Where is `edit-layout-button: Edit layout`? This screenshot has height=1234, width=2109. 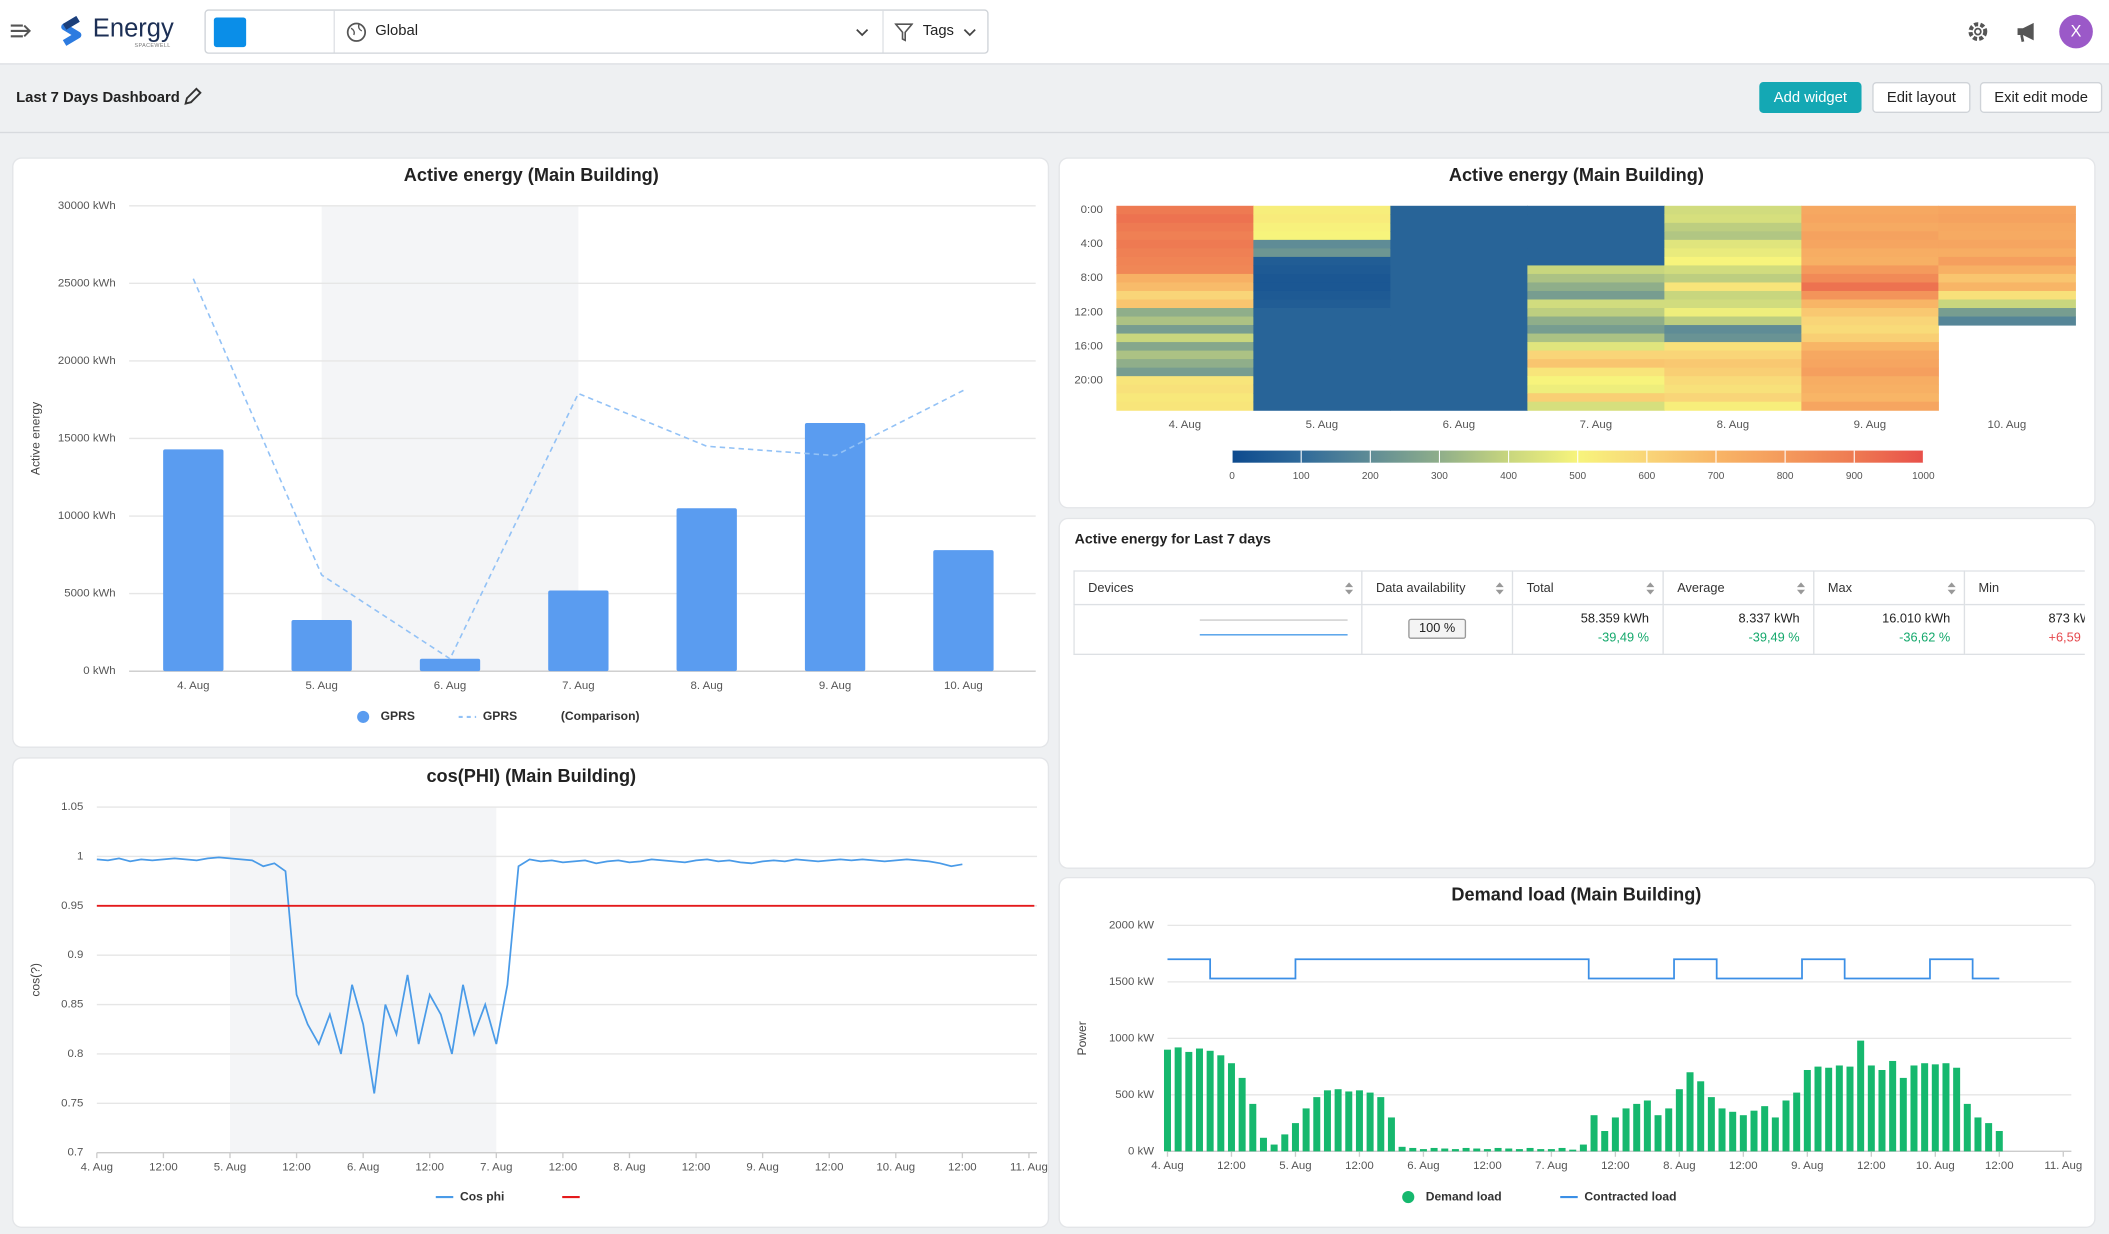 edit-layout-button: Edit layout is located at coordinates (1921, 97).